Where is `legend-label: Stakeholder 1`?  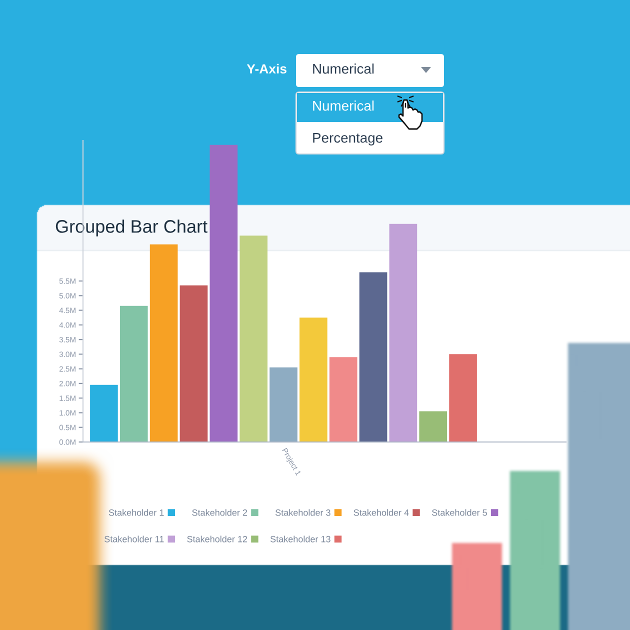
legend-label: Stakeholder 1 is located at coordinates (136, 512).